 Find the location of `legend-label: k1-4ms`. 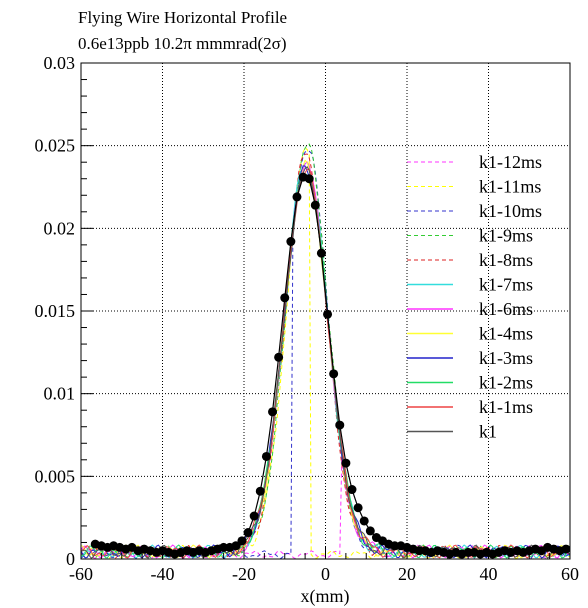

legend-label: k1-4ms is located at coordinates (506, 334).